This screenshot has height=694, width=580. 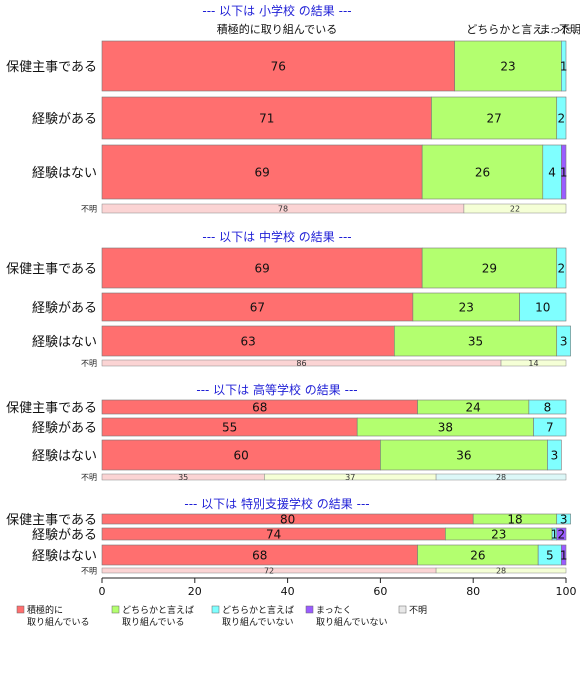 What do you see at coordinates (473, 408) in the screenshot?
I see `data-label: 24` at bounding box center [473, 408].